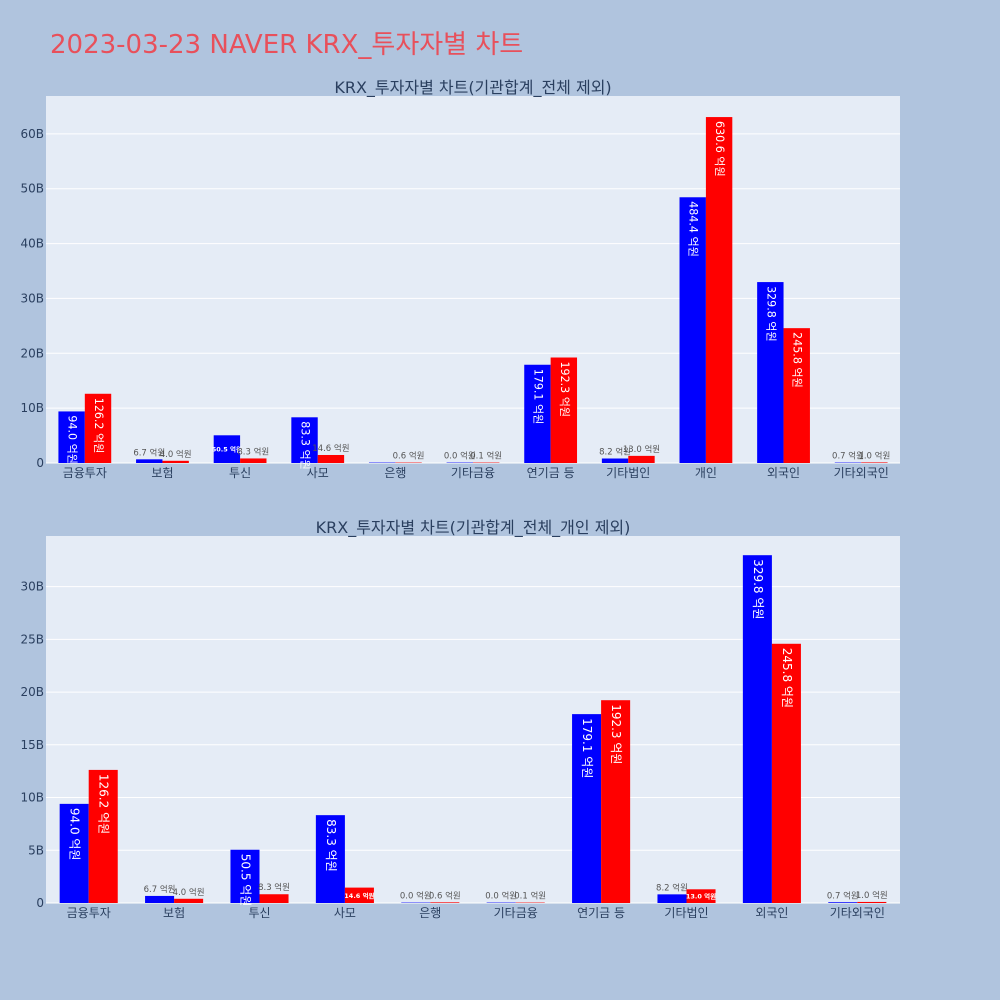 The height and width of the screenshot is (1000, 1000). What do you see at coordinates (672, 887) in the screenshot?
I see `data-label: 8.2 억원` at bounding box center [672, 887].